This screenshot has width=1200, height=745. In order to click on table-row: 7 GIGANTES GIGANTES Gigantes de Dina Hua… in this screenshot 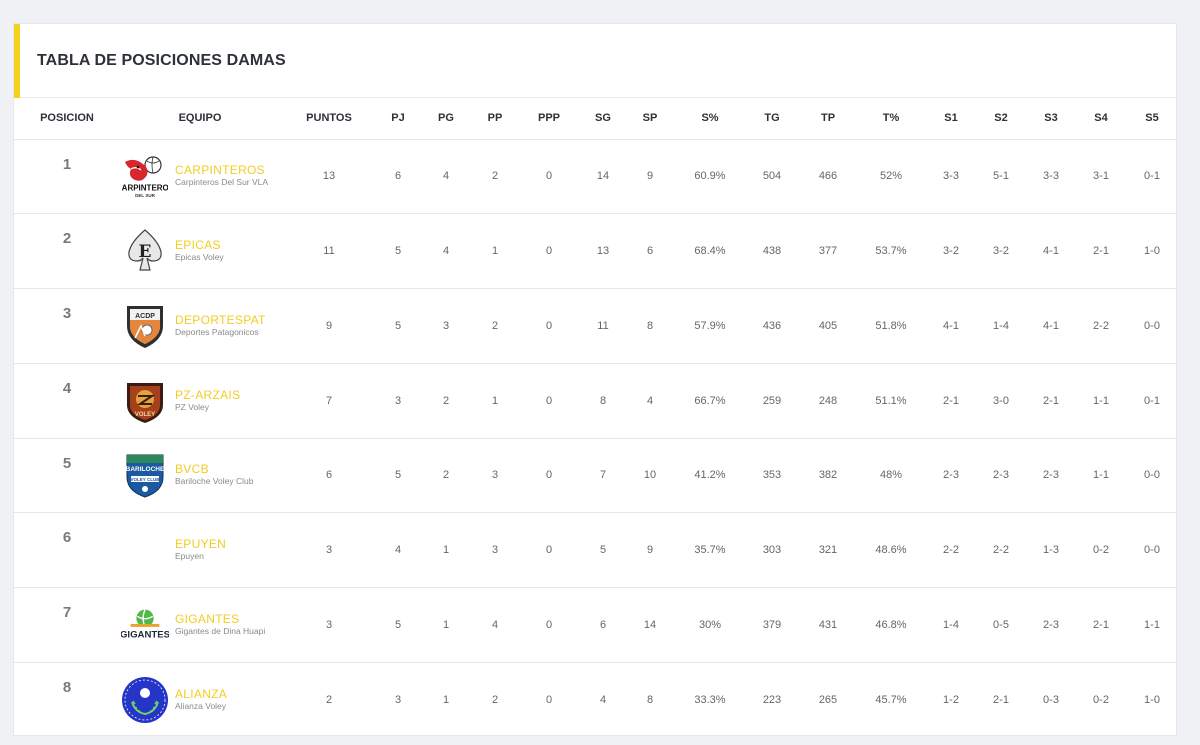, I will do `click(596, 625)`.